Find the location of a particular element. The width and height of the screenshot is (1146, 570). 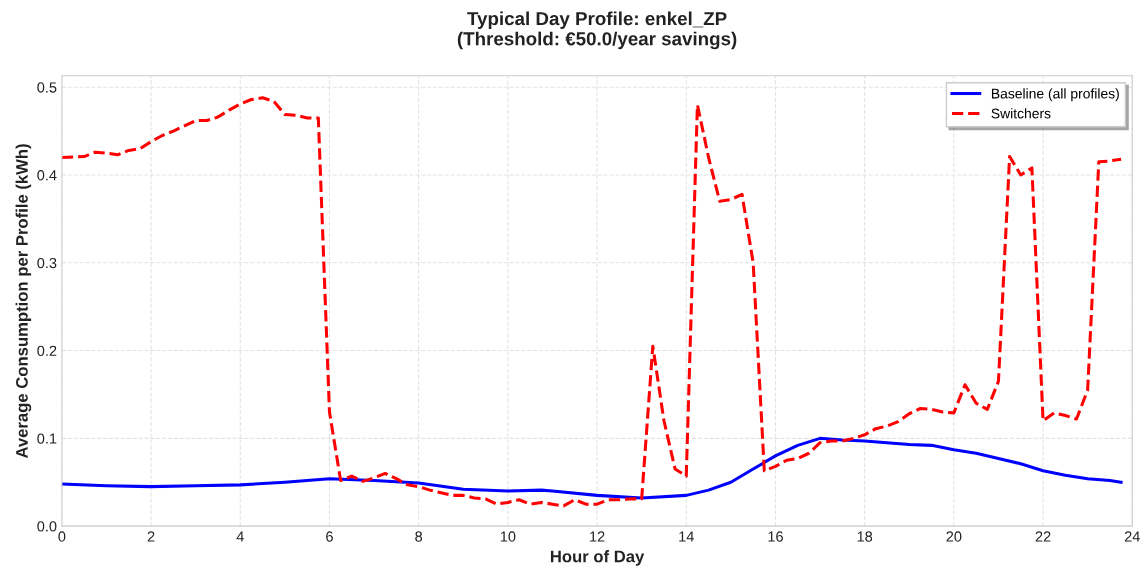

y-tick-label: 0.0 is located at coordinates (47, 526).